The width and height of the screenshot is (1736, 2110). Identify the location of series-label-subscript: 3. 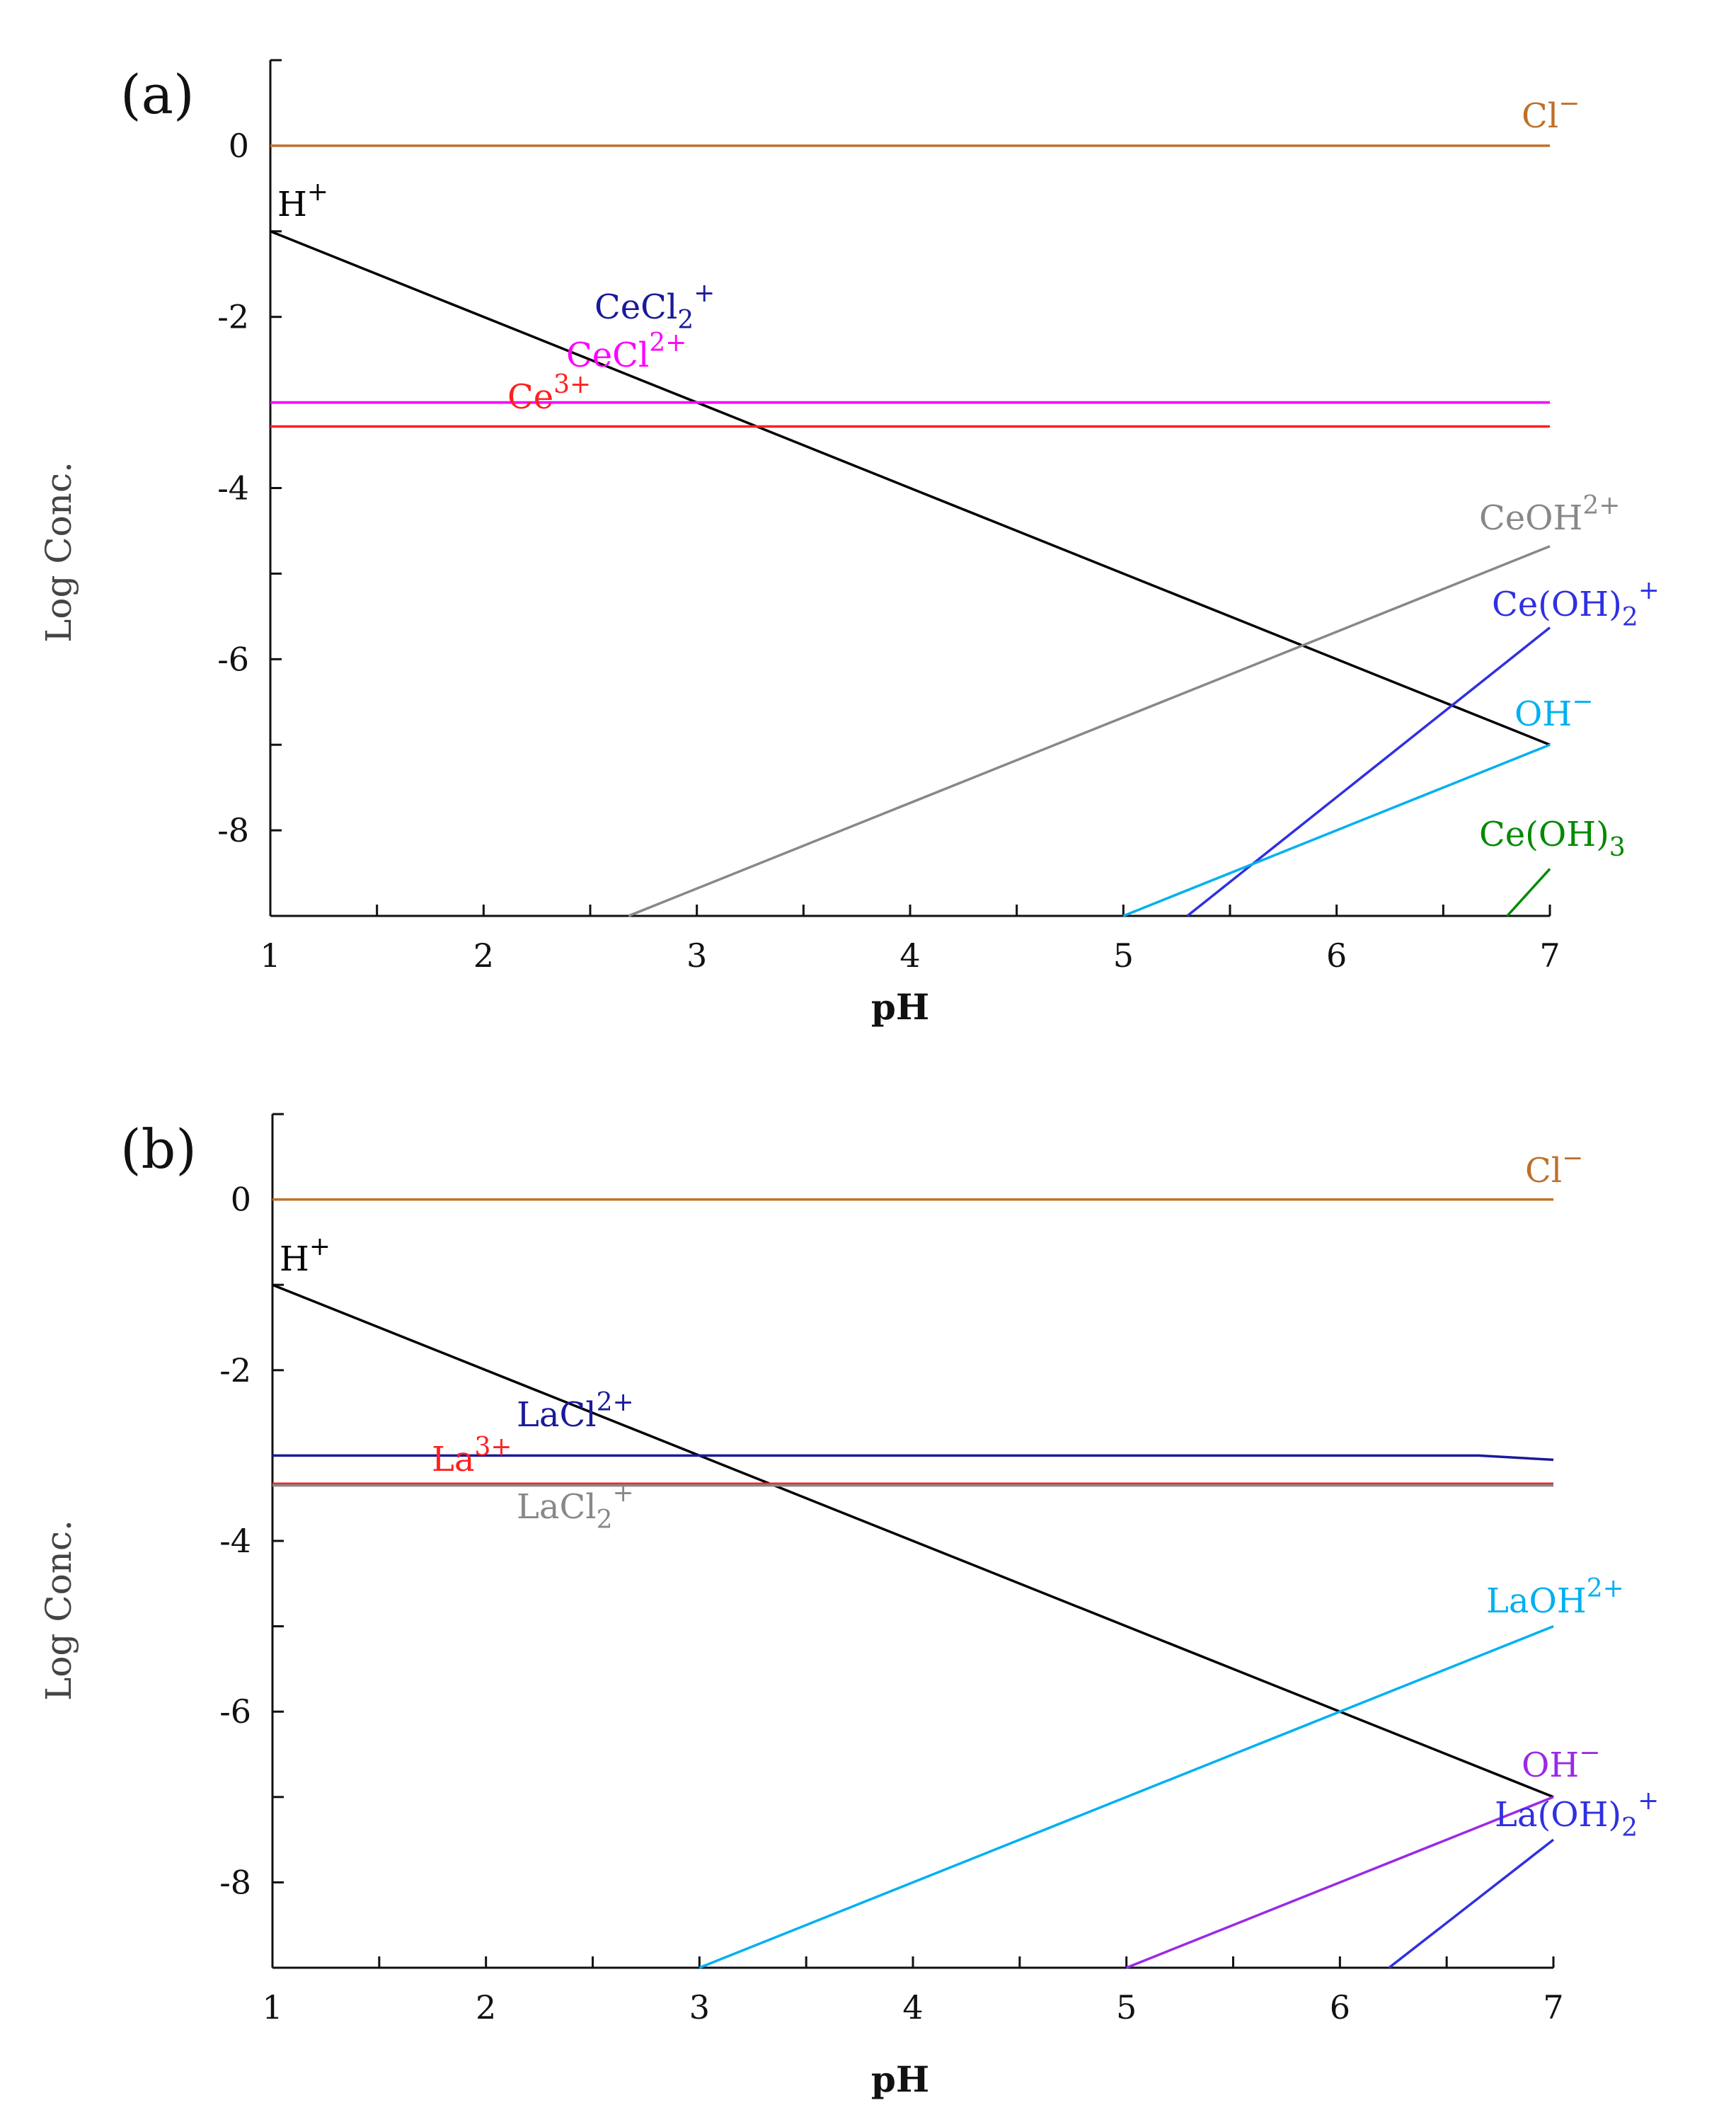
(1617, 847).